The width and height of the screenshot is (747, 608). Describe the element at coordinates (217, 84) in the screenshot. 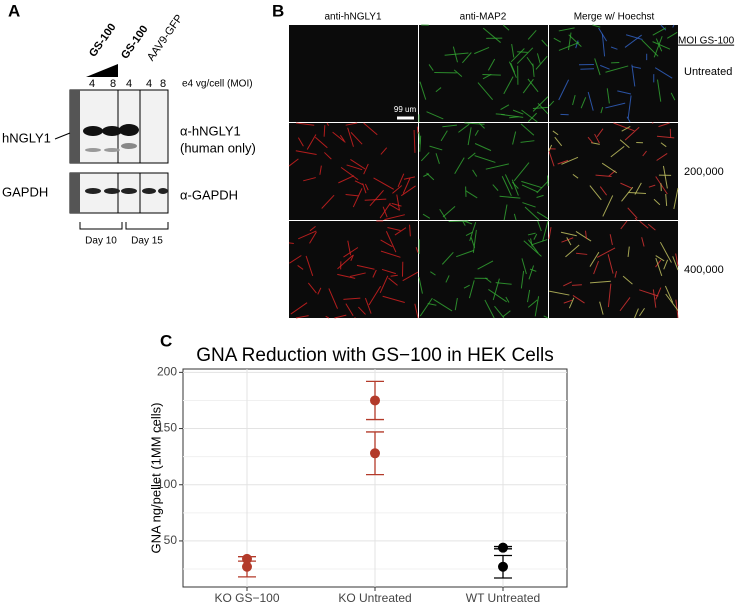

I see `moi-label: e4 vg/cell (MOI)` at that location.